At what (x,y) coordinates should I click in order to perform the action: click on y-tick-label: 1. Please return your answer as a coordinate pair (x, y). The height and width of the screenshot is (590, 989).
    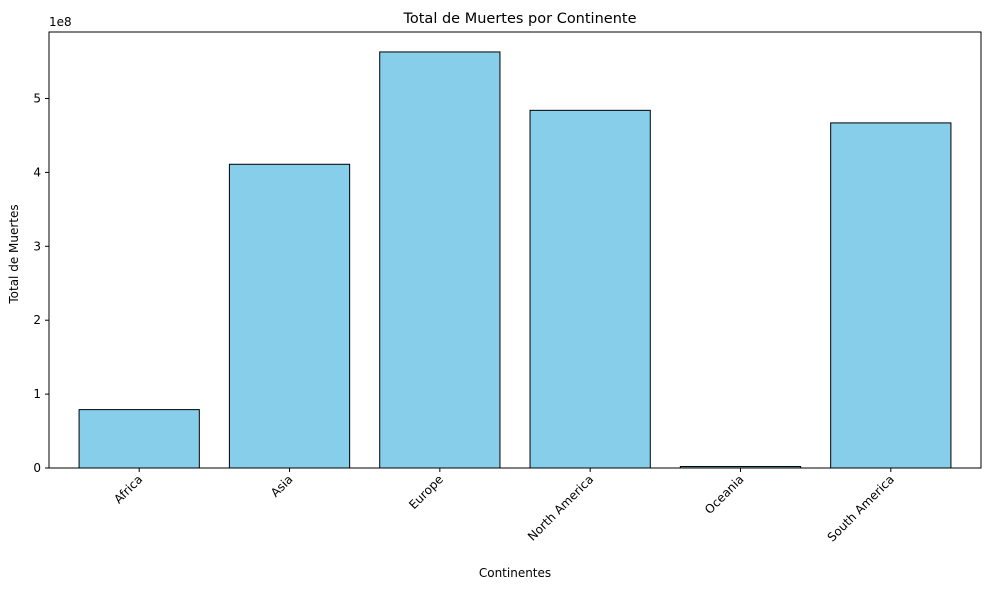
    Looking at the image, I should click on (37, 394).